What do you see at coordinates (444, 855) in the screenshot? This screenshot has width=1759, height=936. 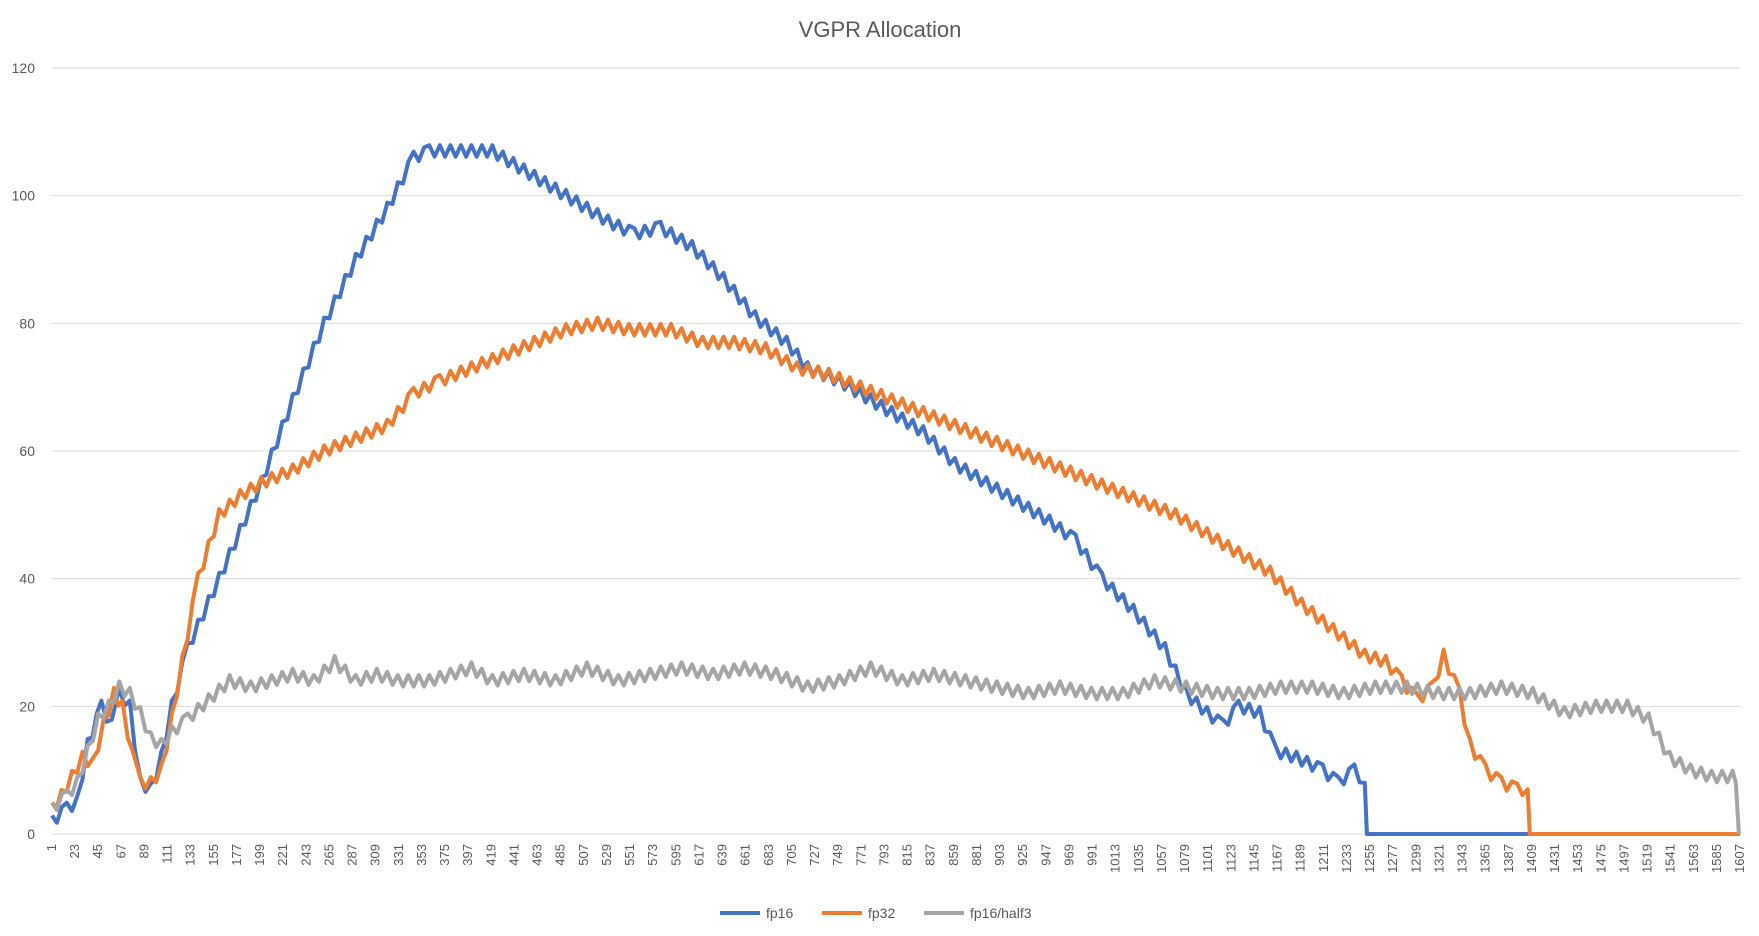 I see `x-tick-label: 375` at bounding box center [444, 855].